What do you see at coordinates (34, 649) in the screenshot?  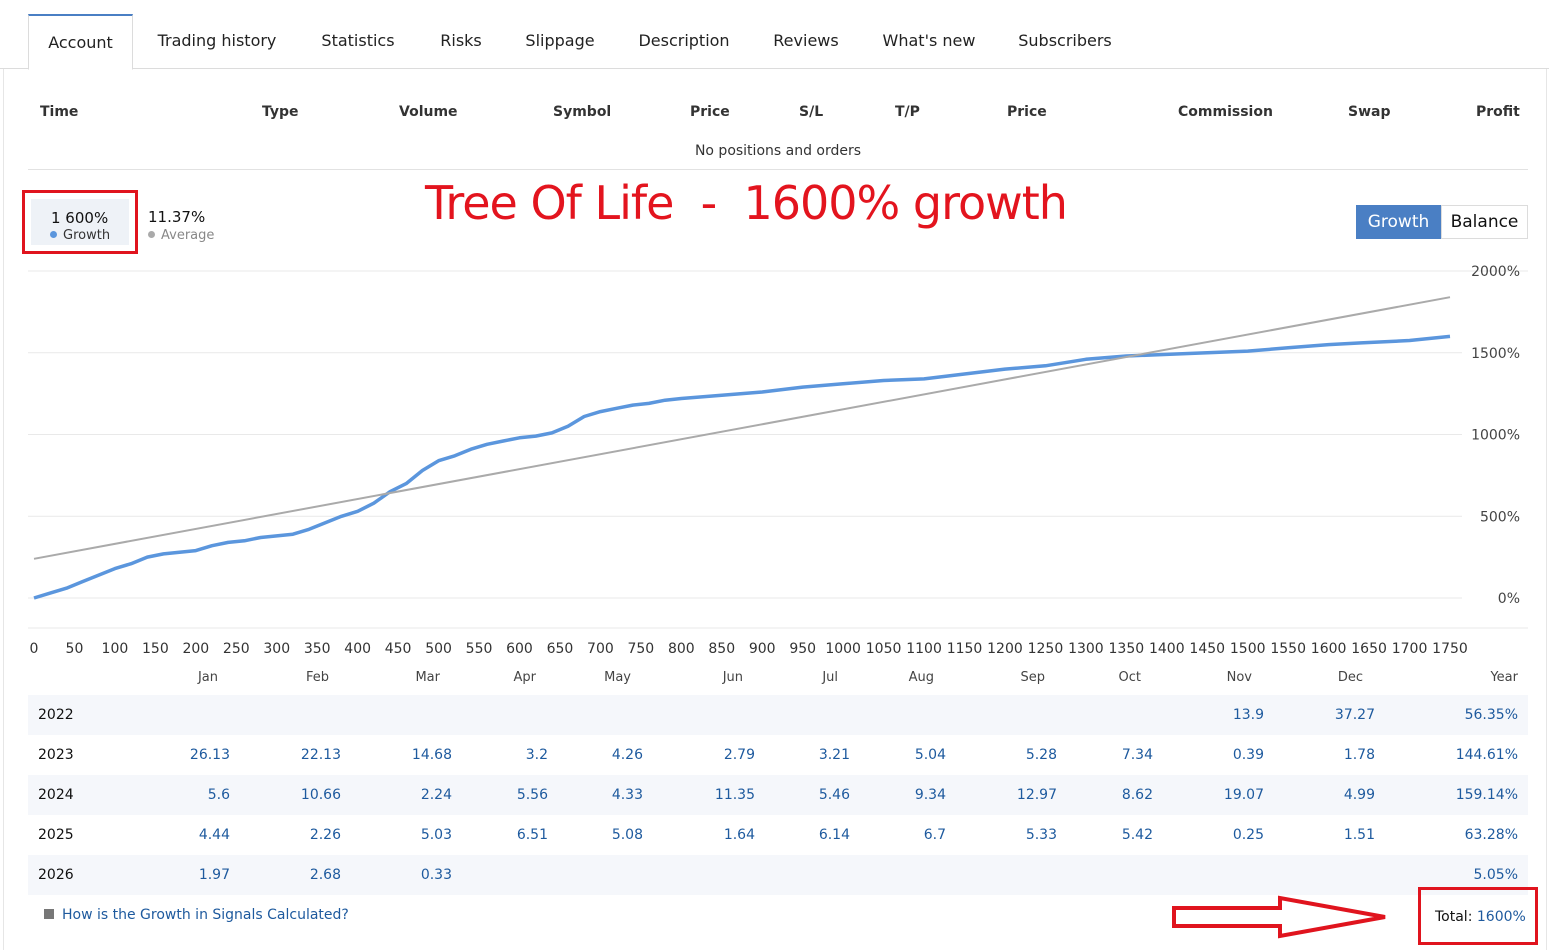 I see `x-tick-label: 0` at bounding box center [34, 649].